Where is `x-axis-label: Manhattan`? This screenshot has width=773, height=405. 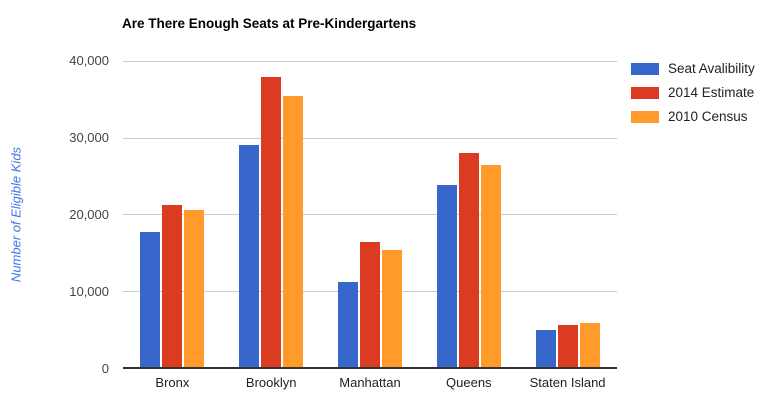
x-axis-label: Manhattan is located at coordinates (370, 382).